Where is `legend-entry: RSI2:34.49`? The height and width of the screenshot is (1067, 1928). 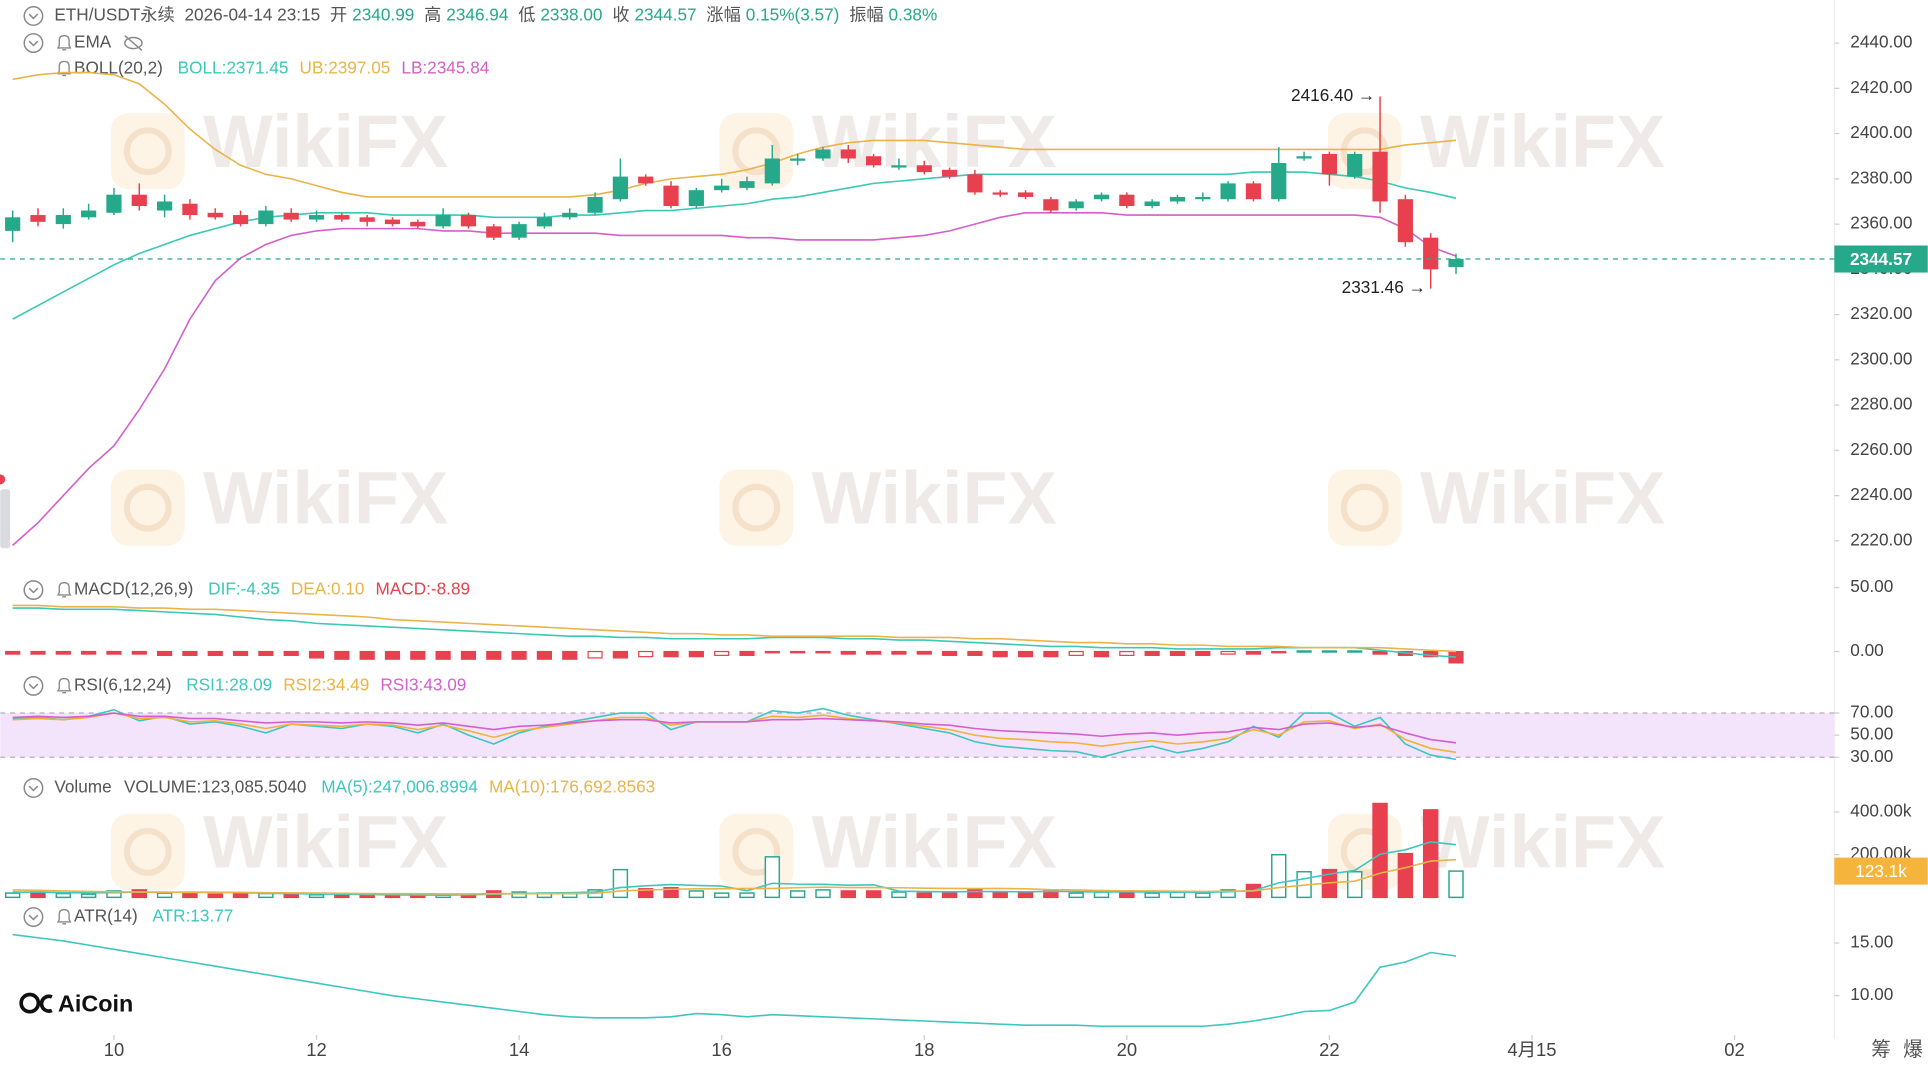
legend-entry: RSI2:34.49 is located at coordinates (326, 684).